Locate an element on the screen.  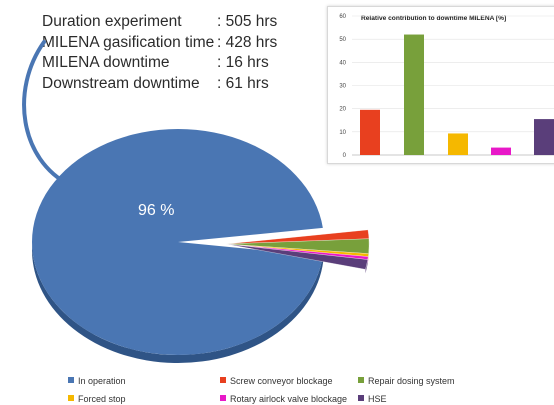
stat-value: : 505 hrs is located at coordinates (247, 21).